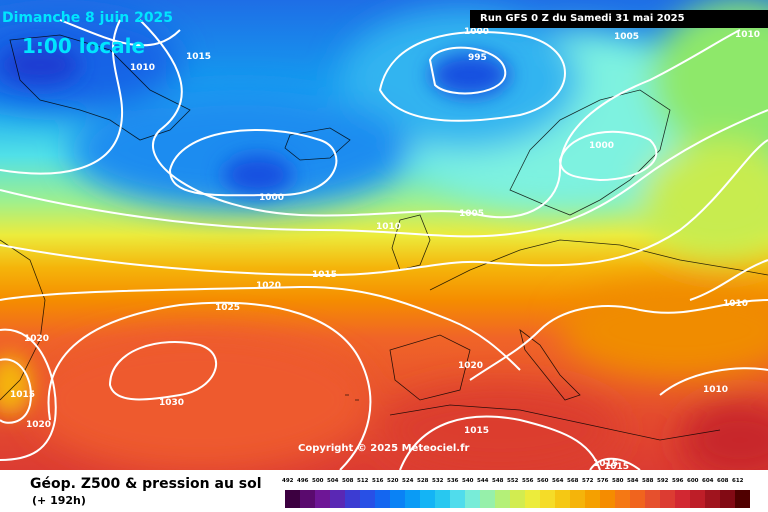 Image resolution: width=768 pixels, height=512 pixels. Describe the element at coordinates (648, 481) in the screenshot. I see `legend-label: 588` at that location.